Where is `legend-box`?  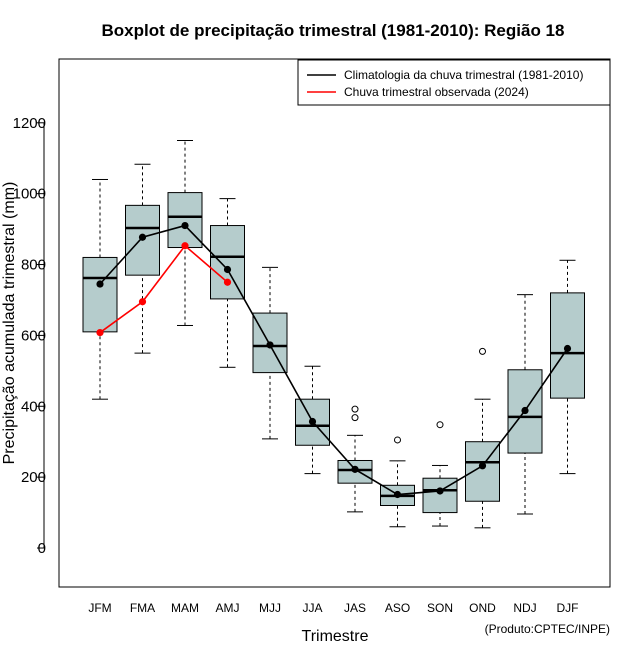
legend-box is located at coordinates (454, 82).